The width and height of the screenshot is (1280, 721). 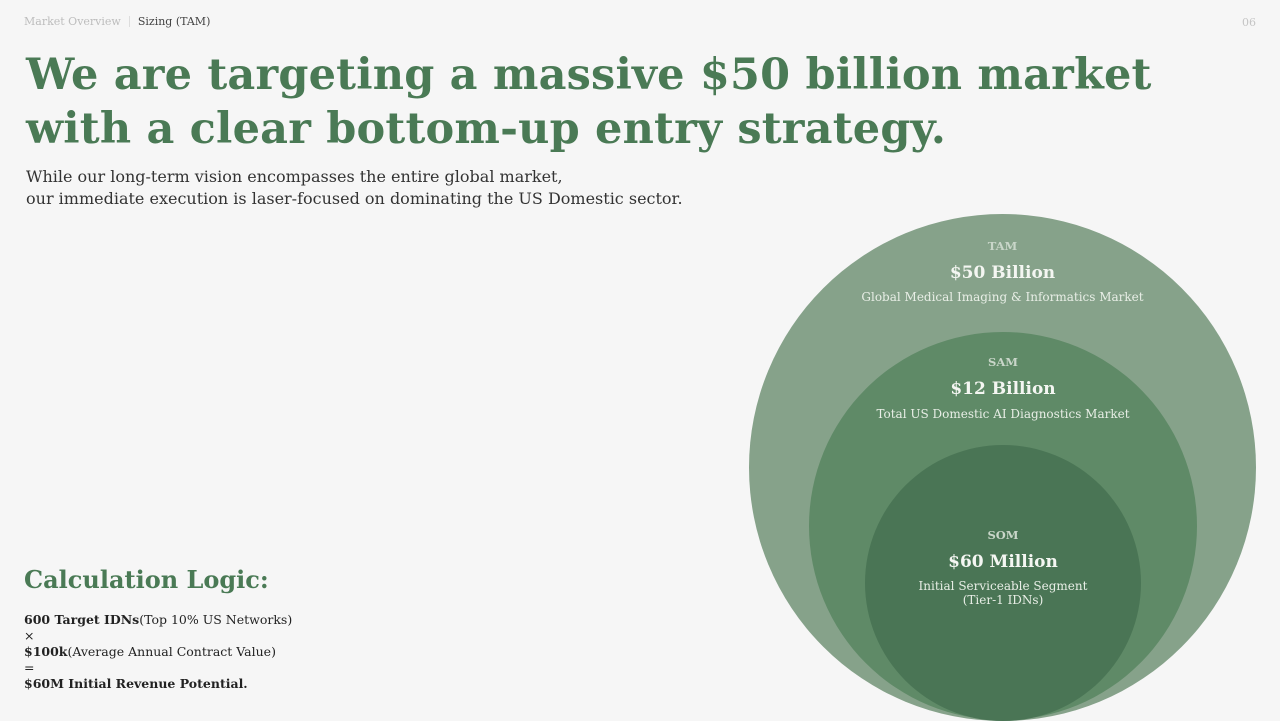 What do you see at coordinates (82, 619) in the screenshot?
I see `targets-value: 600 Target IDNs` at bounding box center [82, 619].